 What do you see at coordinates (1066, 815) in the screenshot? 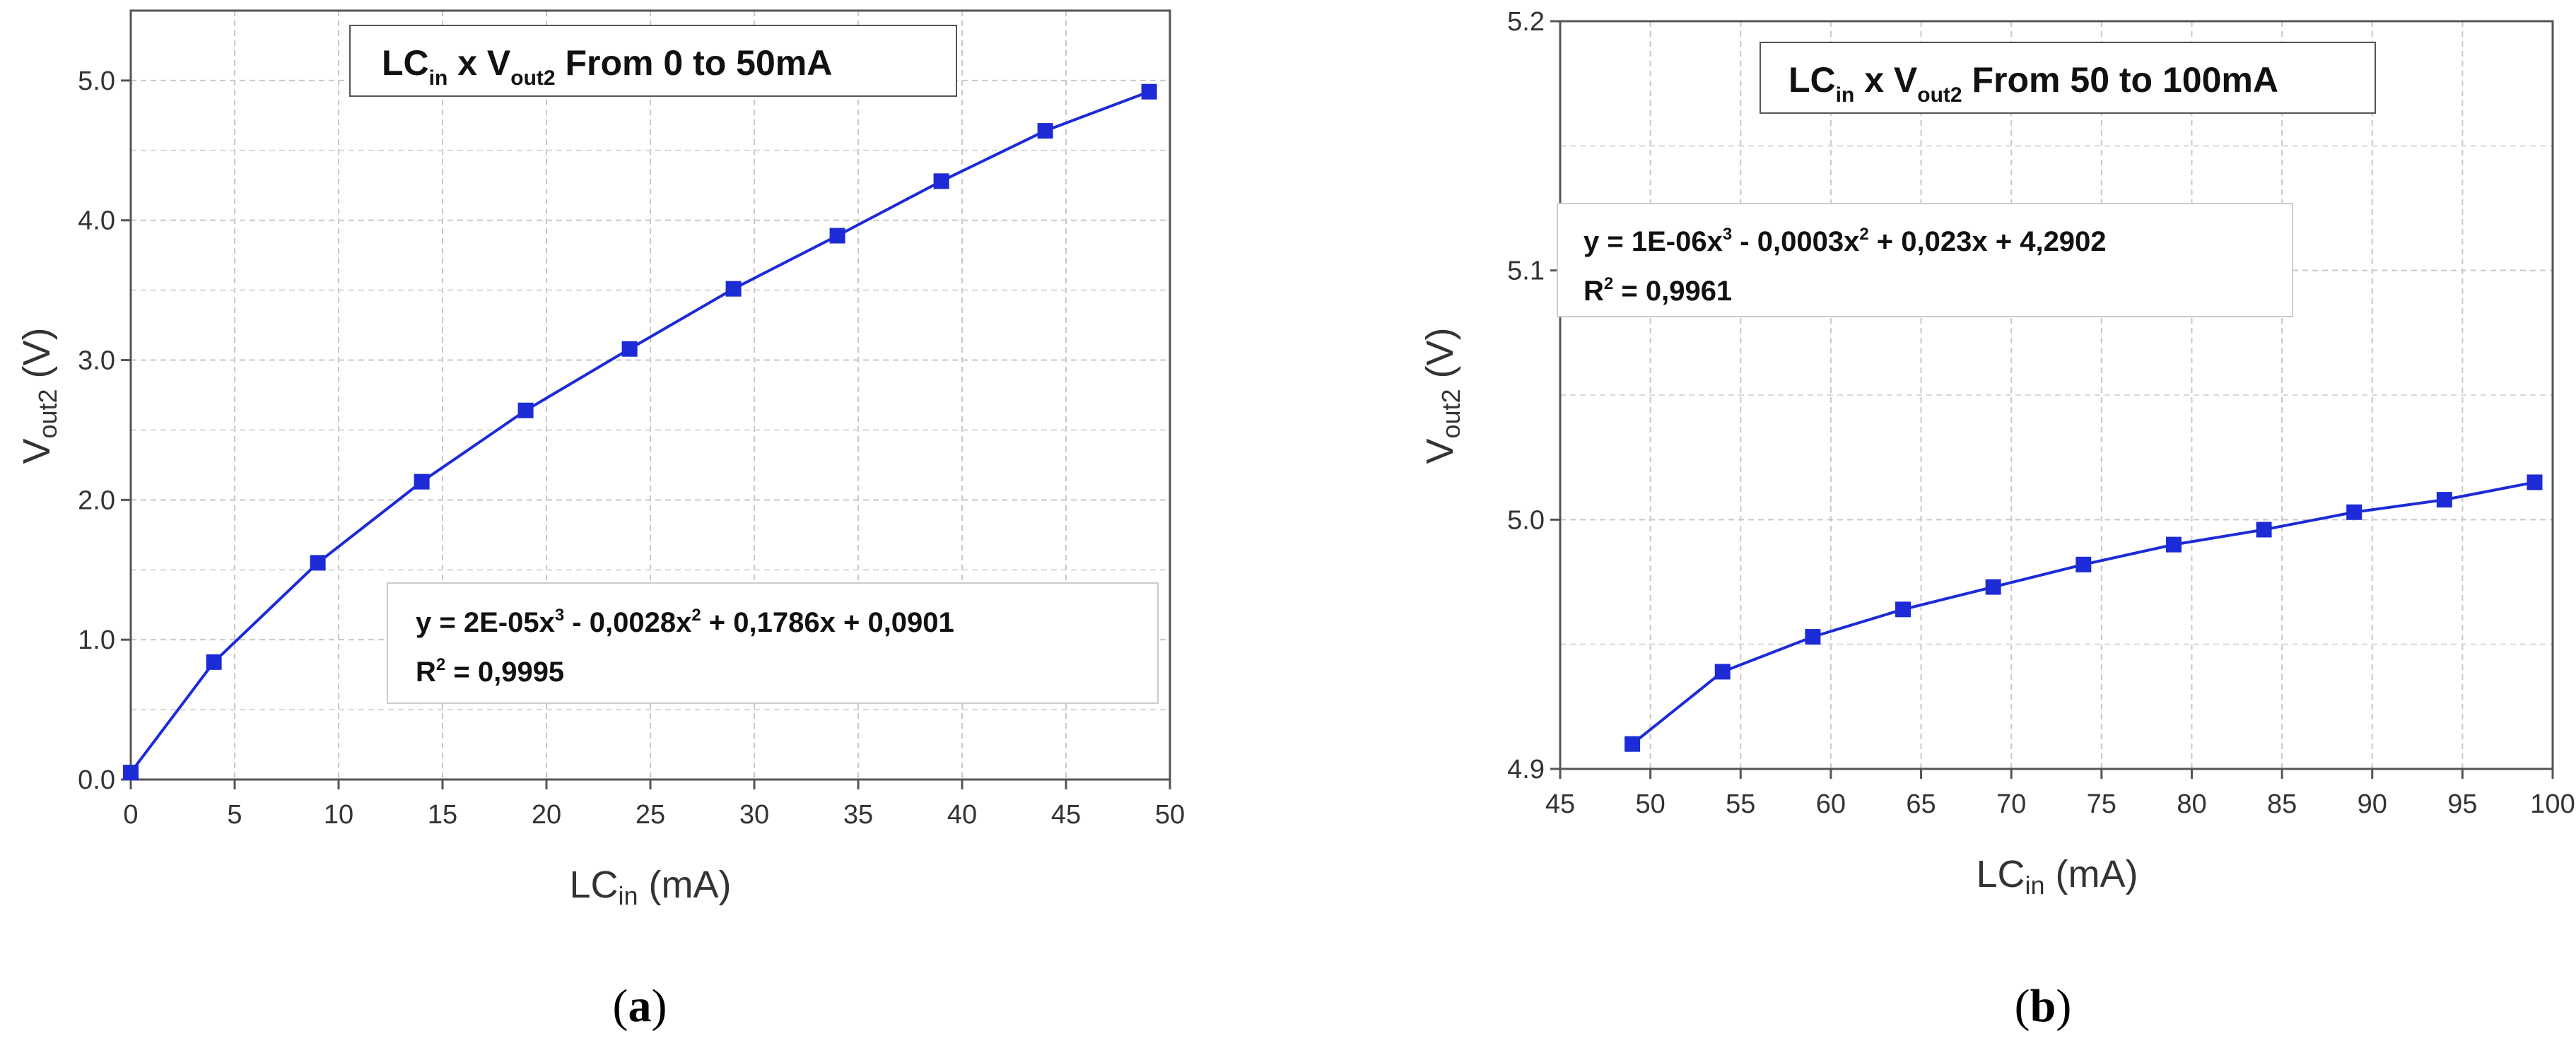
I see `chart-a-x-tick-label-9: 45` at bounding box center [1066, 815].